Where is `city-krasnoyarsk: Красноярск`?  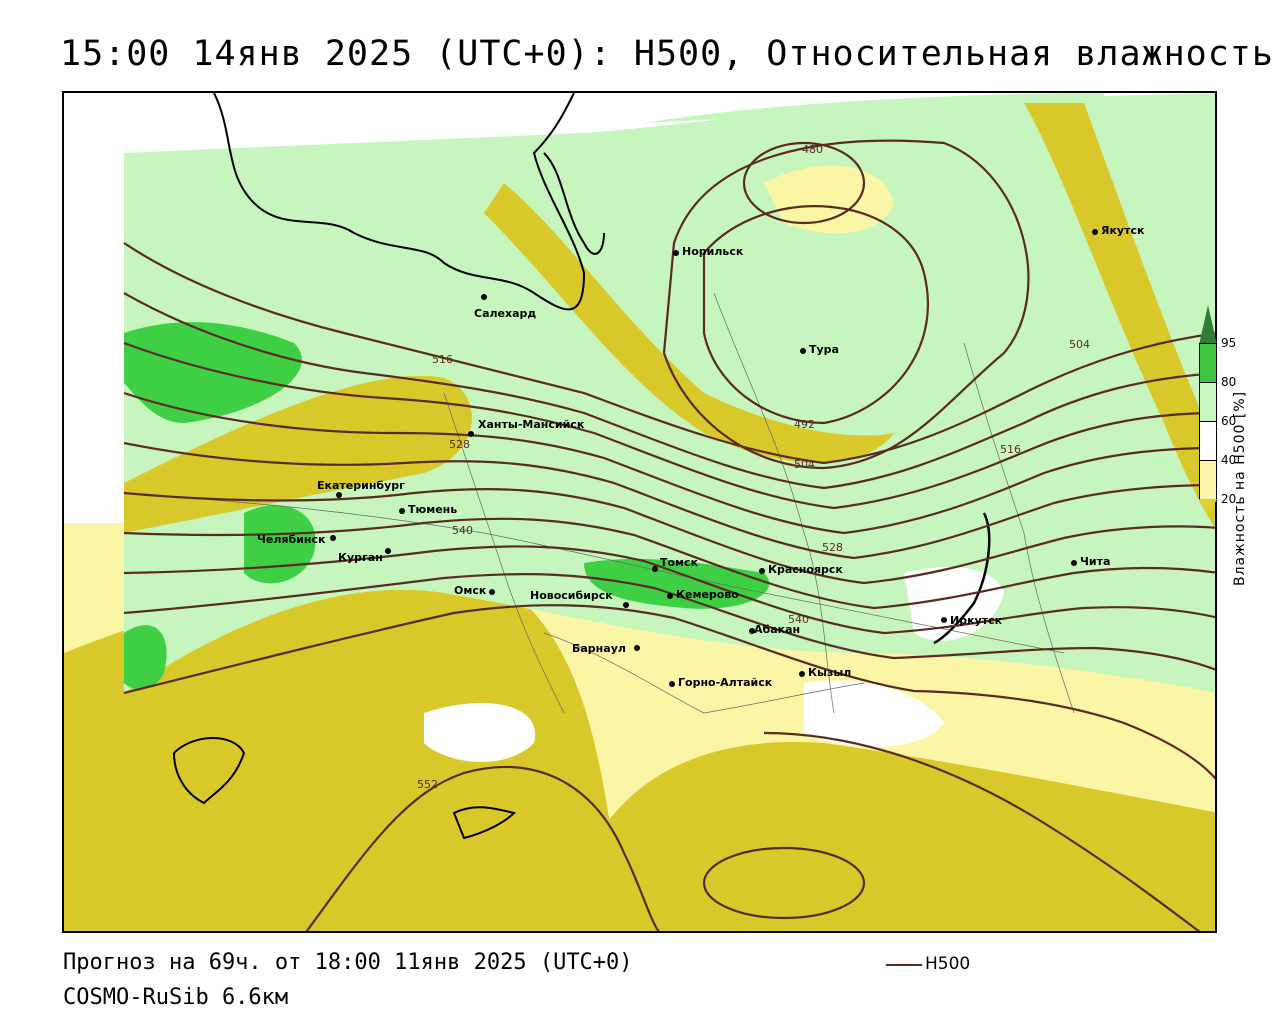 city-krasnoyarsk: Красноярск is located at coordinates (801, 569).